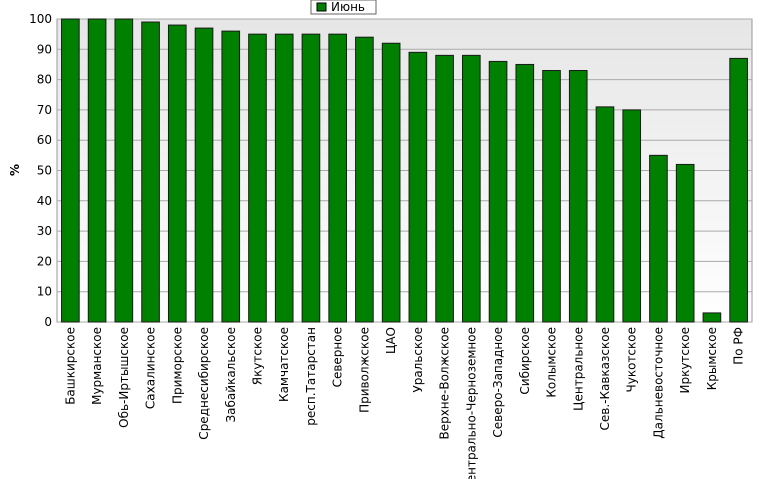  I want to click on x-tick-label: Приволжское, so click(364, 370).